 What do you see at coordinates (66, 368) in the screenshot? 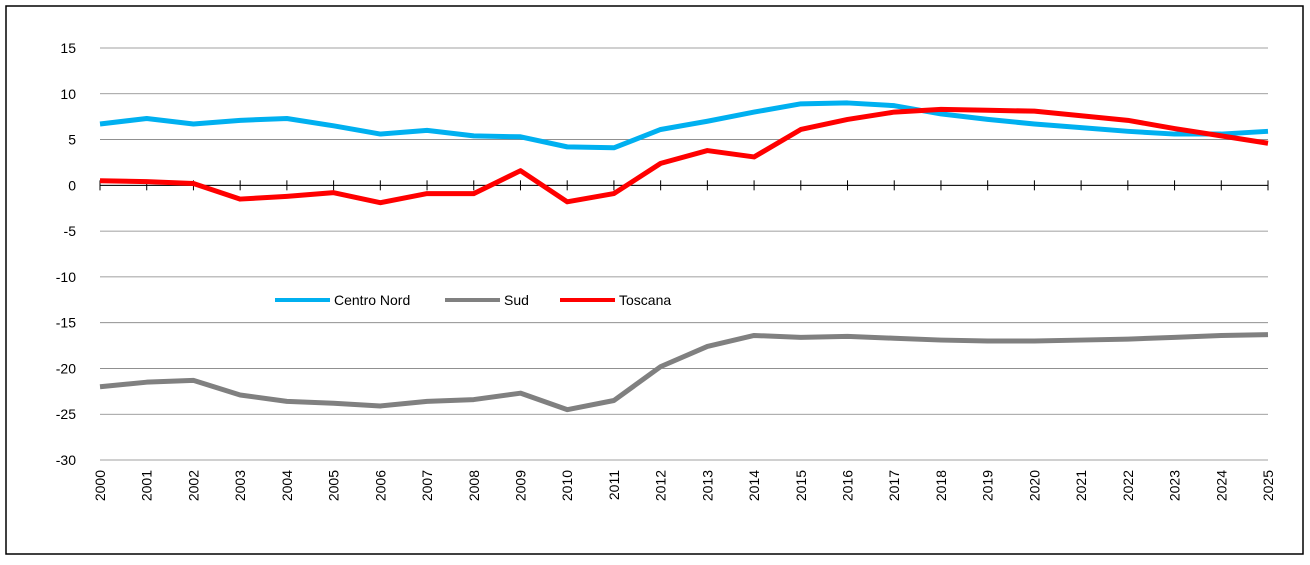
I see `y-tick-label: -20` at bounding box center [66, 368].